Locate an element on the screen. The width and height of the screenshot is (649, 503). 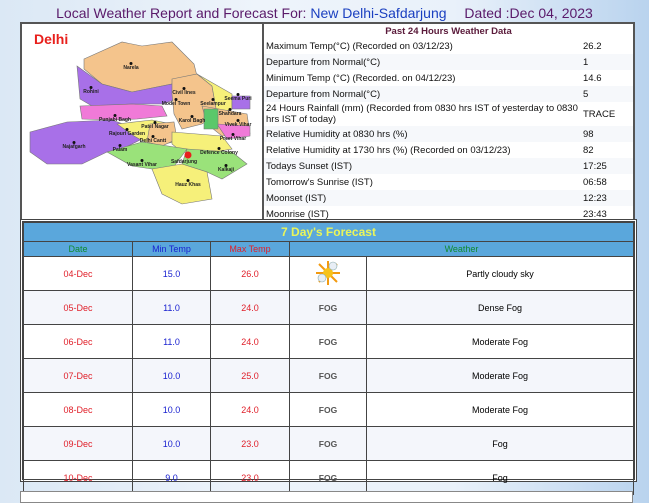
past24-label: Maximum Temp(°C) (Recorded on 03/12/23) is located at coordinates (359, 46).